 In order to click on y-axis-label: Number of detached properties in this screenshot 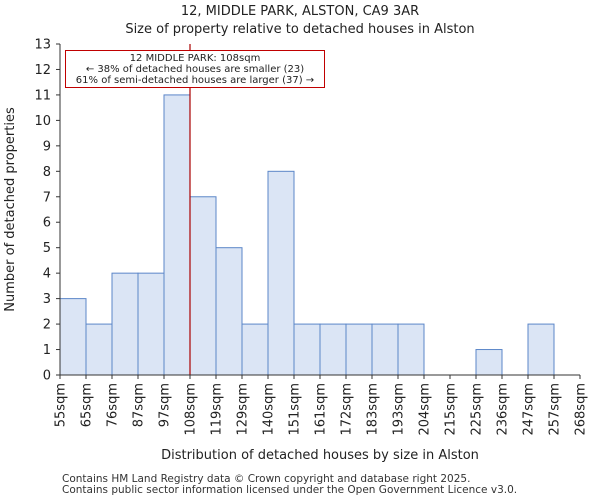, I will do `click(10, 209)`.